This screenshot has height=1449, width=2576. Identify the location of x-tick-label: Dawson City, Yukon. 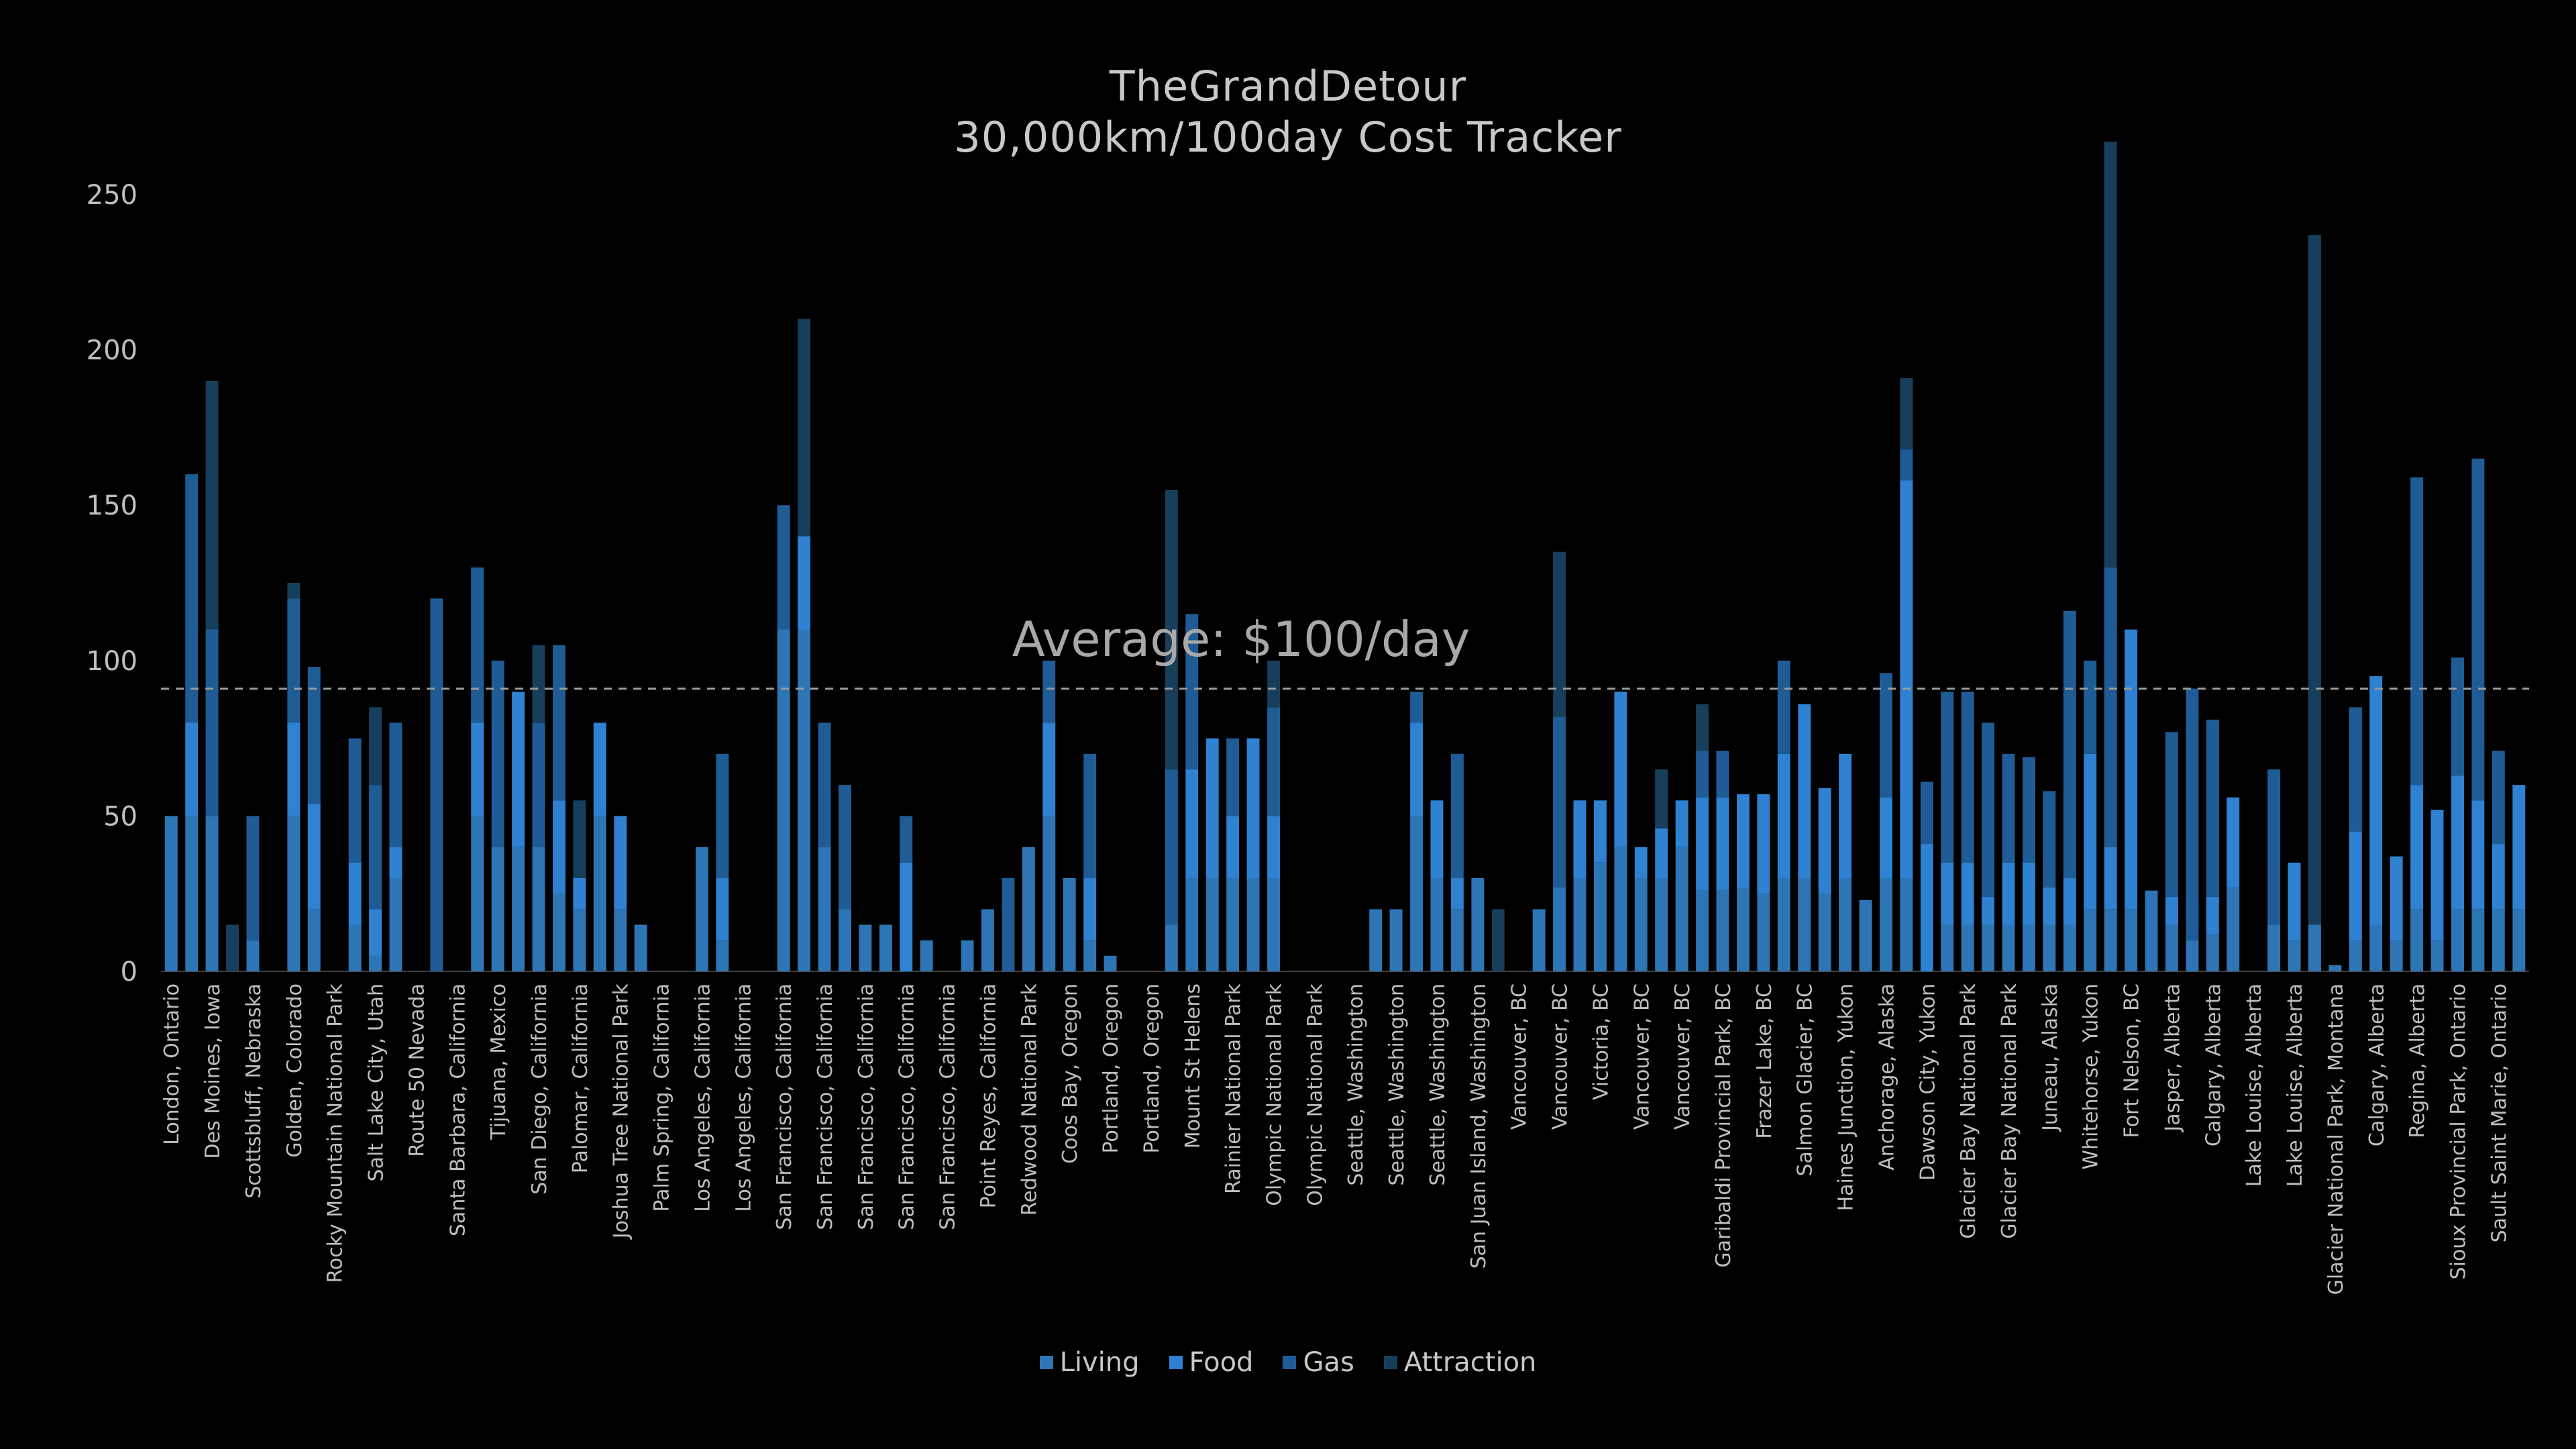
(1927, 1082).